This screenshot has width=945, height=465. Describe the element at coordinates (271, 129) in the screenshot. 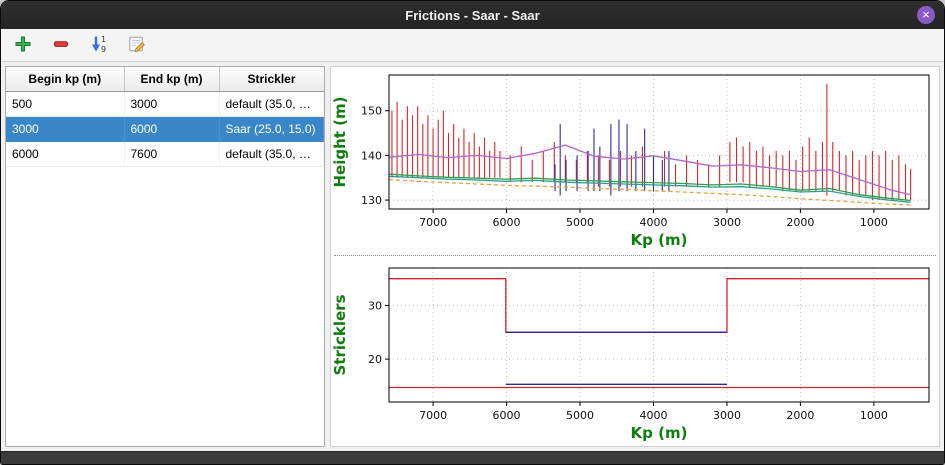

I see `table-cell: Saar (25.0, 15.0)` at that location.